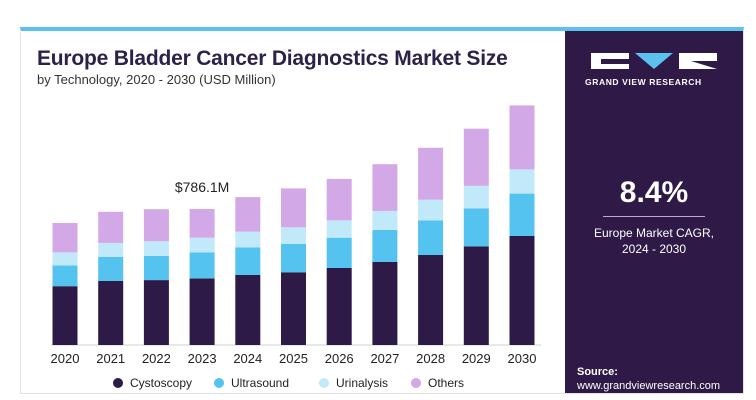 This screenshot has width=756, height=400. What do you see at coordinates (111, 227) in the screenshot?
I see `bar-segment-others-2021` at bounding box center [111, 227].